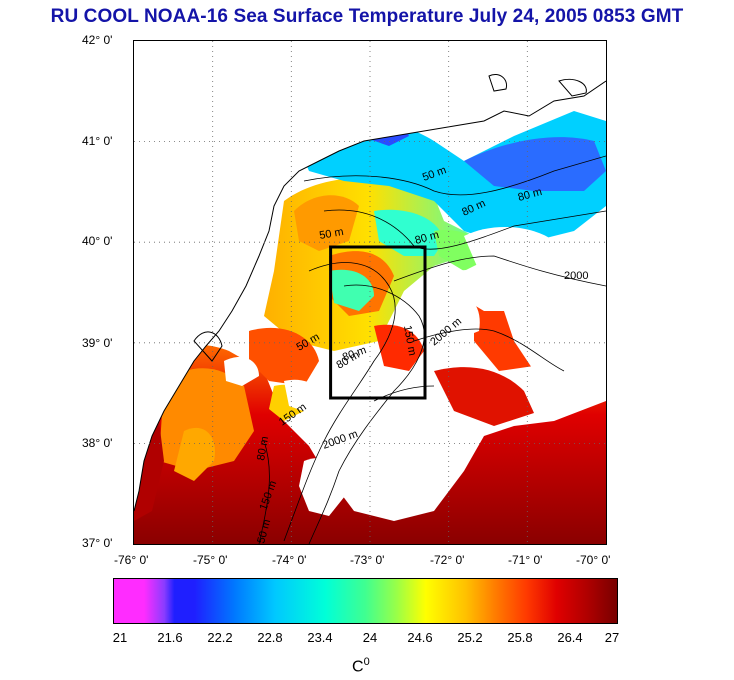 The height and width of the screenshot is (680, 734). I want to click on colorbar-tick: 22.2, so click(220, 637).